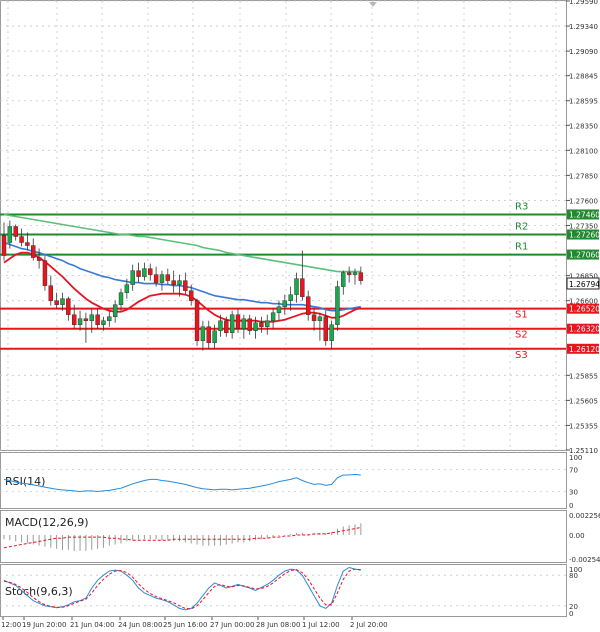  I want to click on macd-signal-polyline, so click(182, 538).